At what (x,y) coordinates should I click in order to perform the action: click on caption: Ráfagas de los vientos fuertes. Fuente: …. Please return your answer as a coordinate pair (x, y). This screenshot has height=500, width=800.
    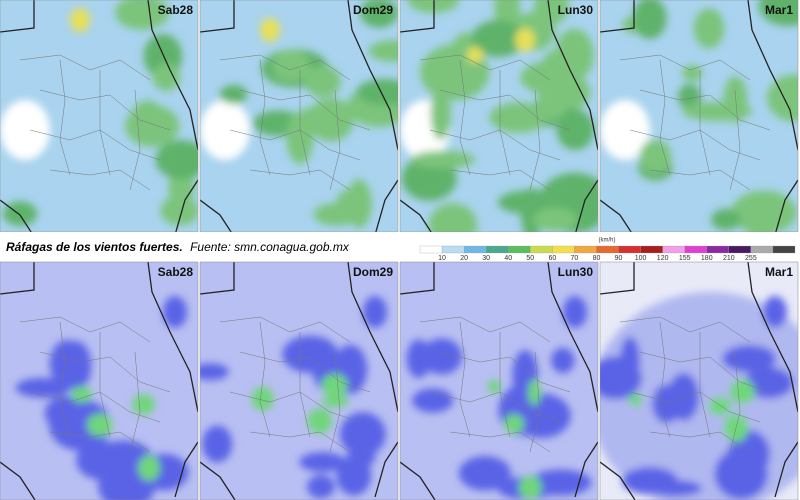
    Looking at the image, I should click on (178, 247).